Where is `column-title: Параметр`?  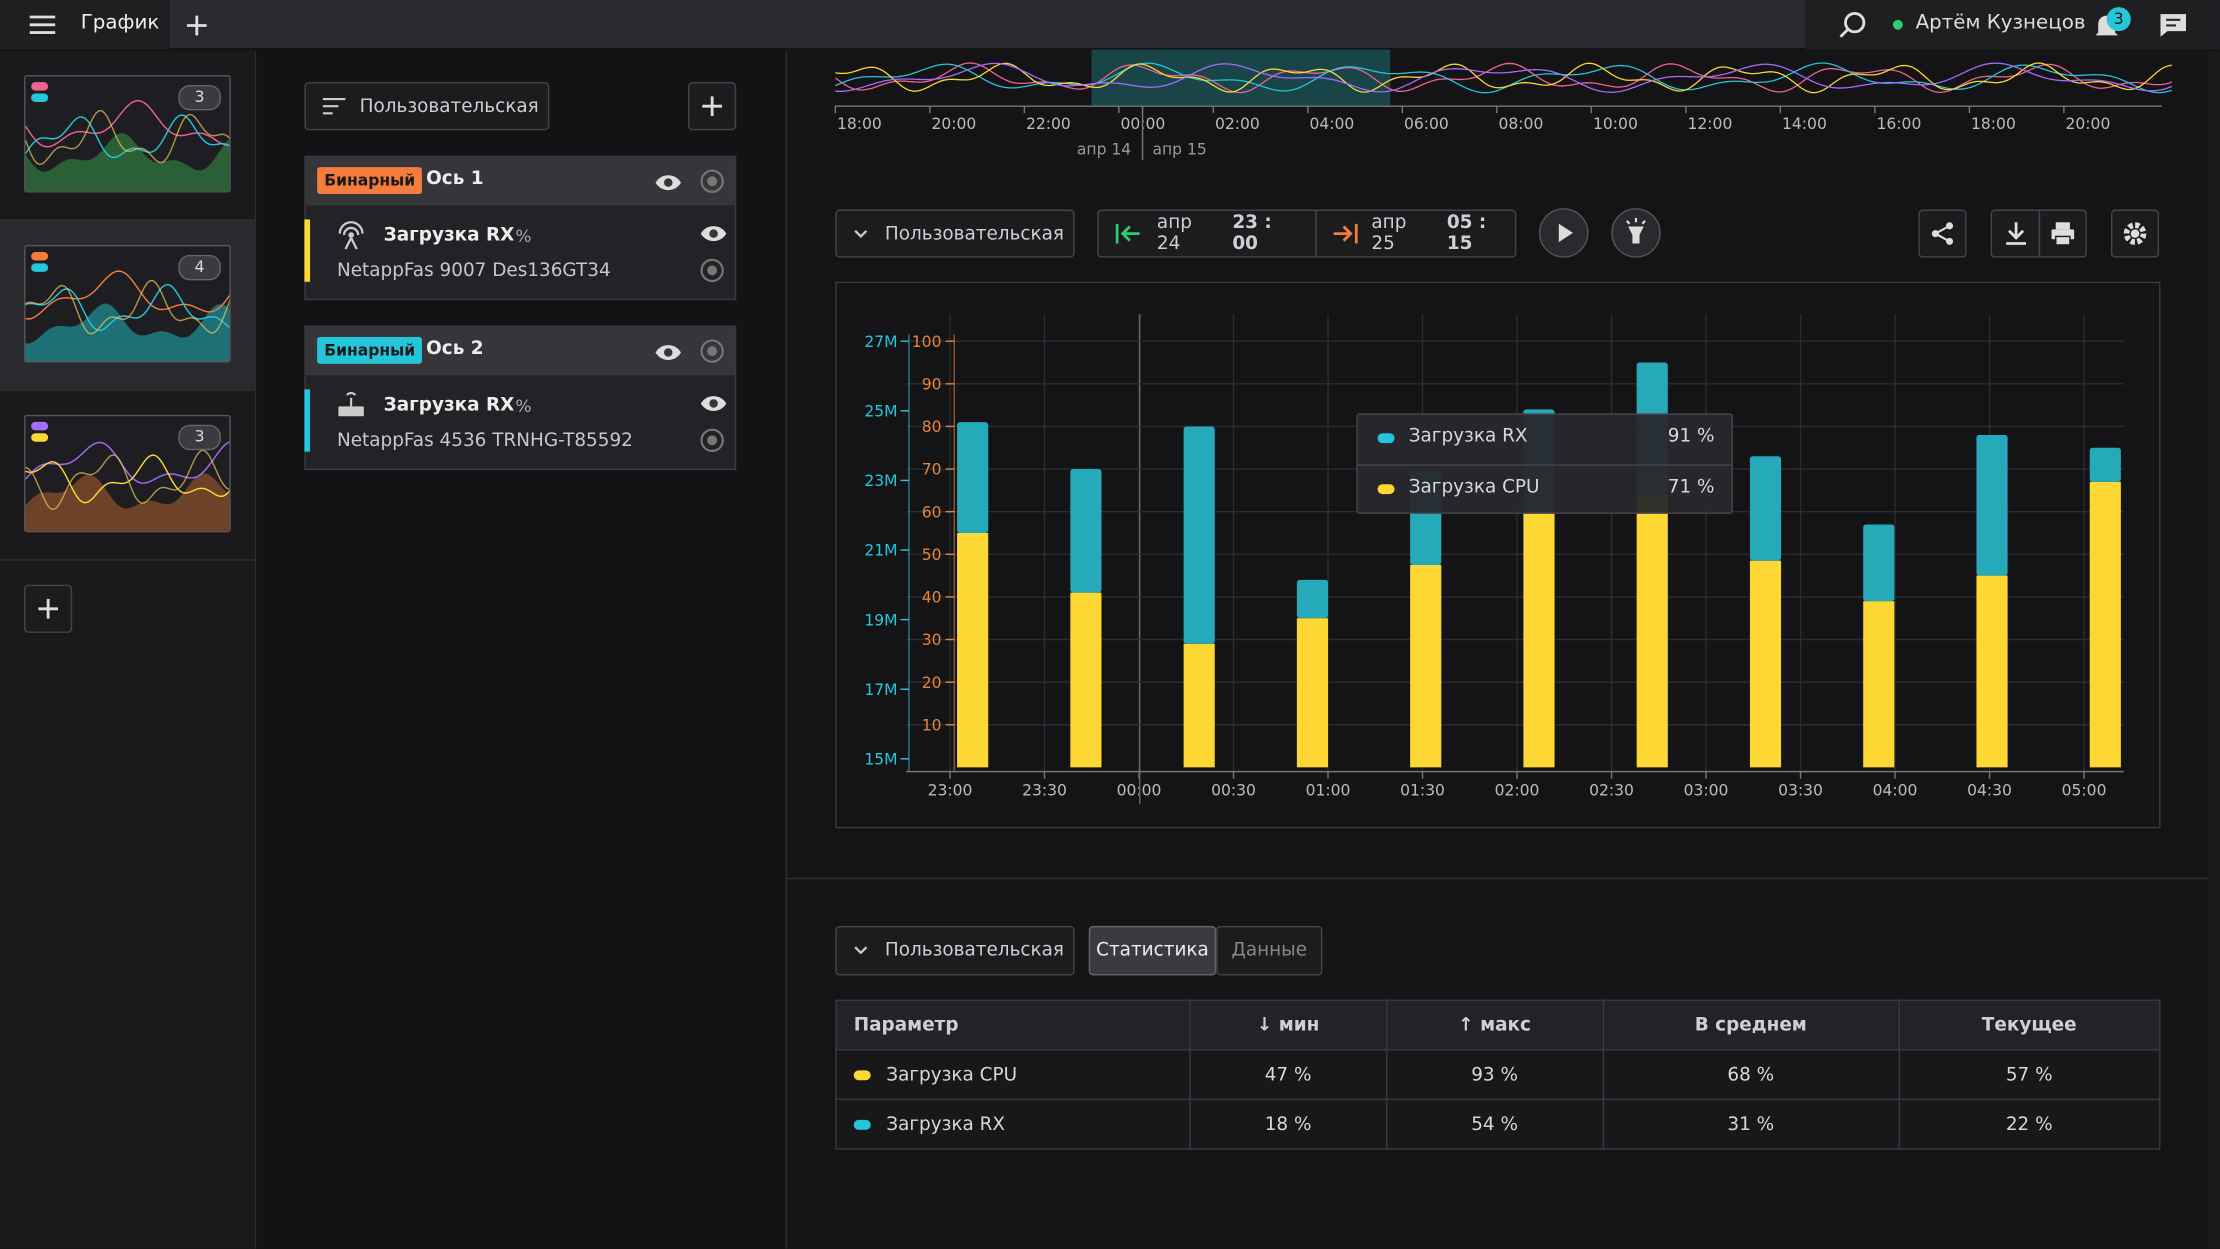 column-title: Параметр is located at coordinates (906, 1025).